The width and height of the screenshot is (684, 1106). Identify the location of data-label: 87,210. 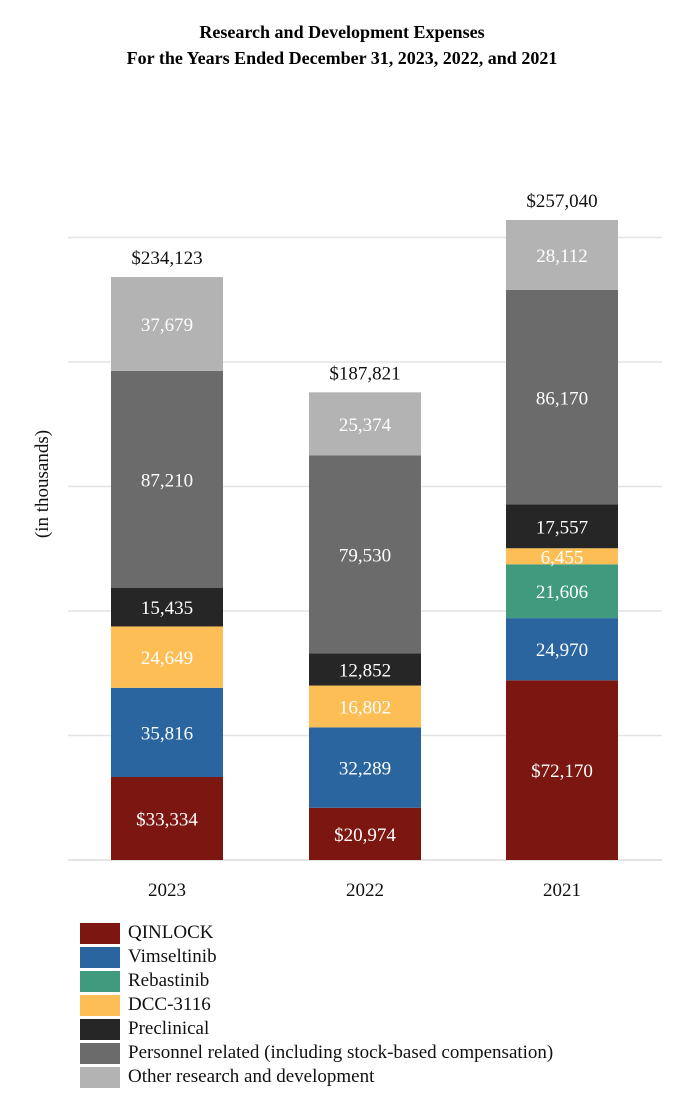
(167, 480).